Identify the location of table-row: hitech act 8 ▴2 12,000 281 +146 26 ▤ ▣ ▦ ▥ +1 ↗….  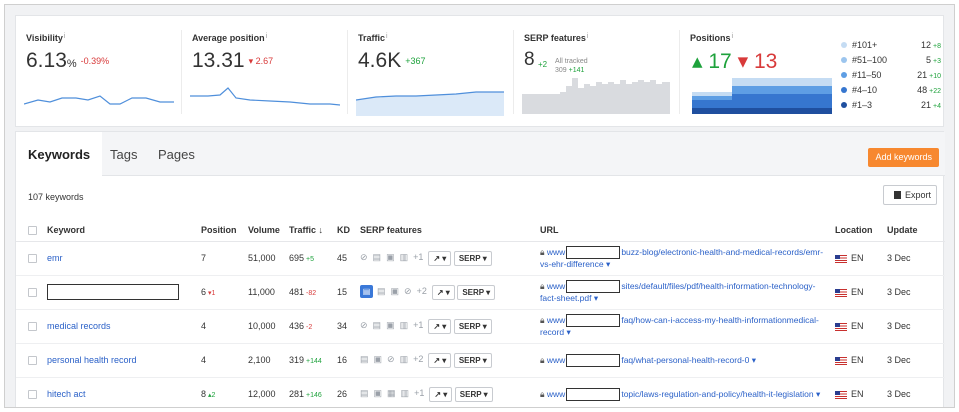
(480, 392).